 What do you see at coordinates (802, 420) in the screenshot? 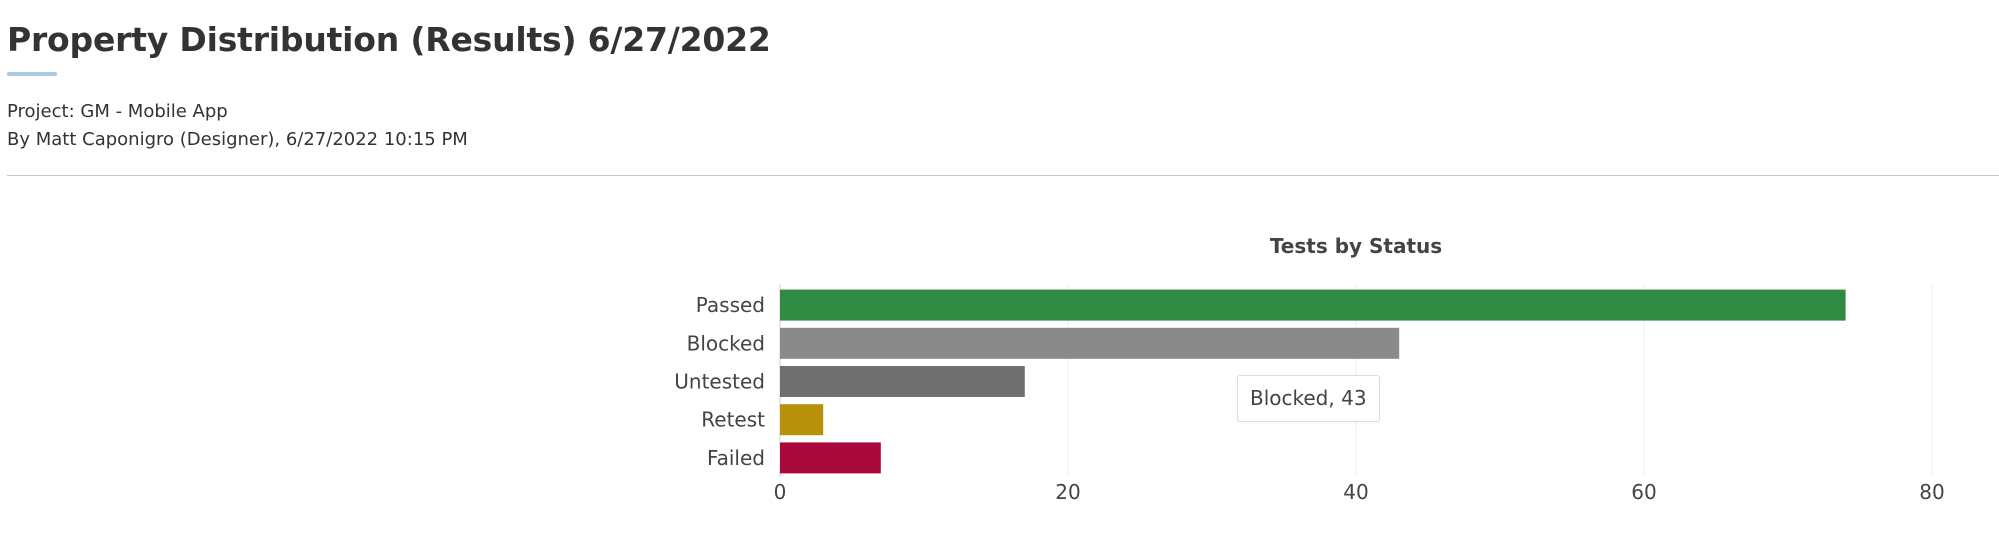
I see `bar-retest` at bounding box center [802, 420].